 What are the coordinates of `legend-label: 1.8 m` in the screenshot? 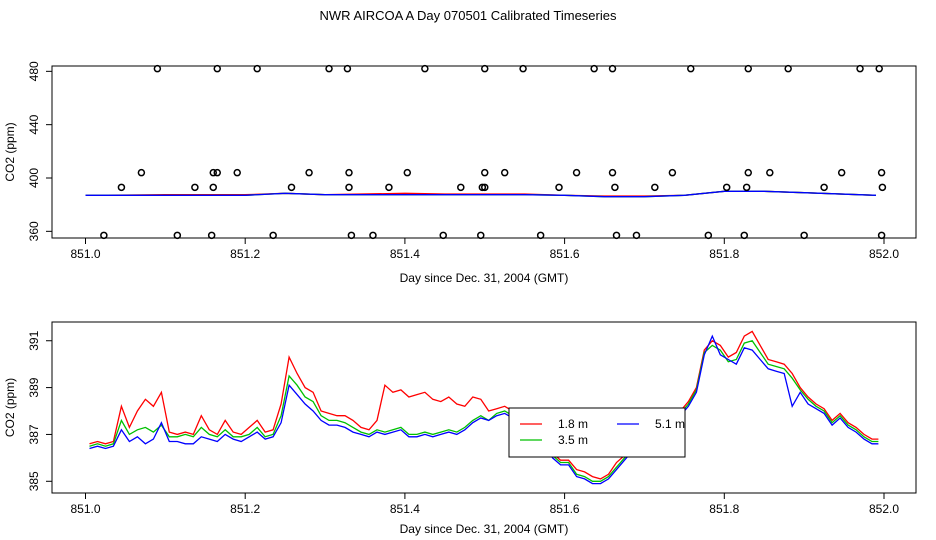 It's located at (573, 424).